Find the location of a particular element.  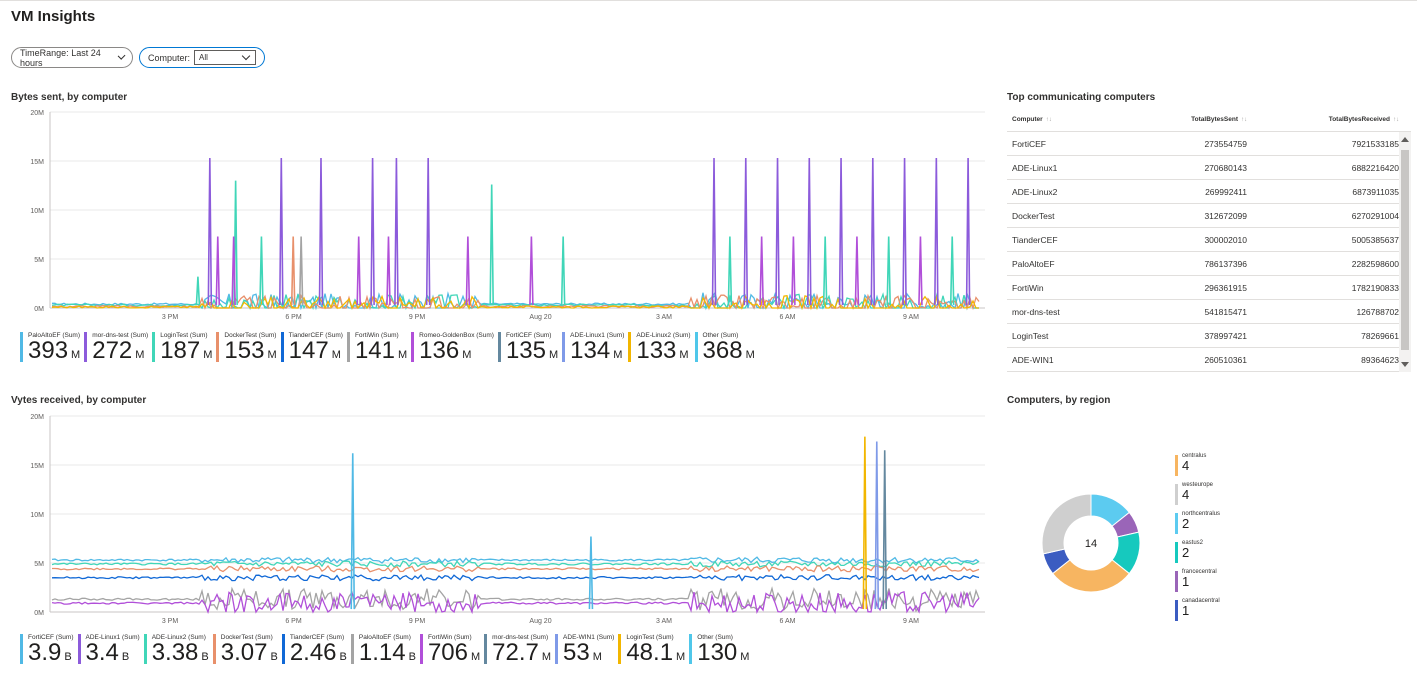

computer-parameter: Computer: All is located at coordinates (202, 57).